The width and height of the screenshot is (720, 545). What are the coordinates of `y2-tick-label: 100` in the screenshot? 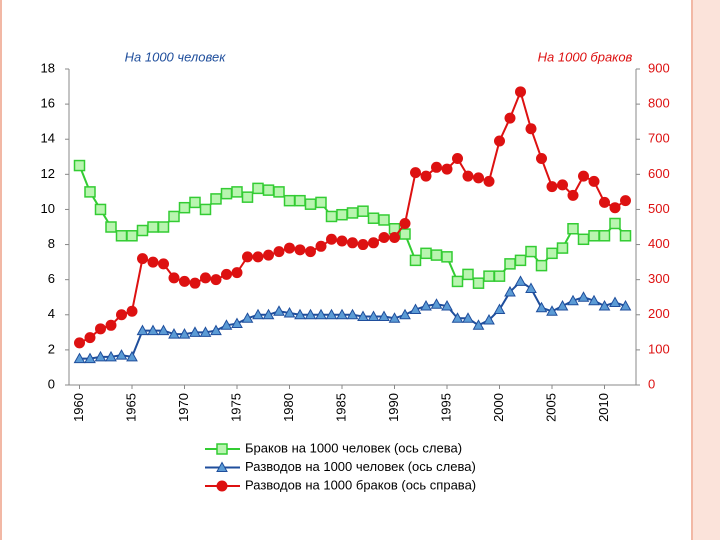 It's located at (659, 348).